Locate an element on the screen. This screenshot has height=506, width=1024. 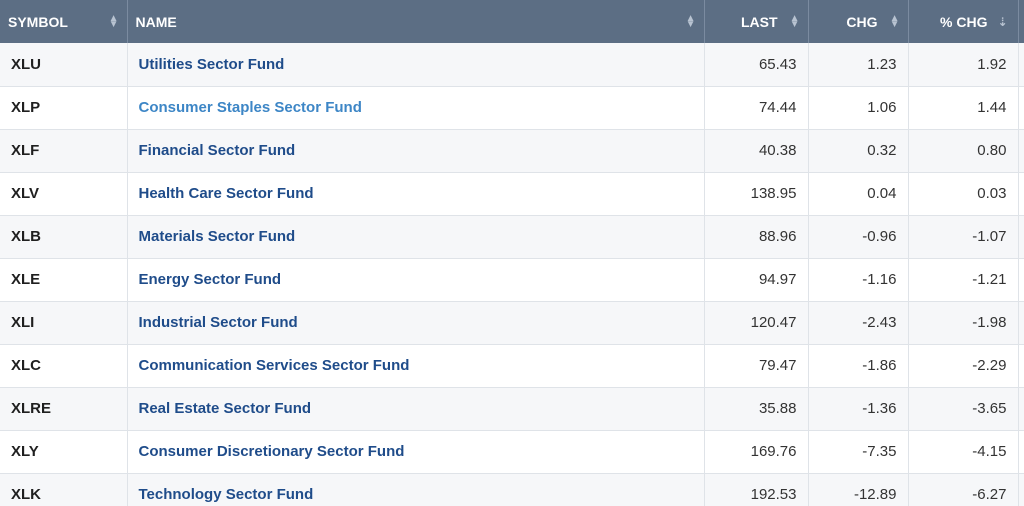
last-price-cell: 65.43 is located at coordinates (756, 65).